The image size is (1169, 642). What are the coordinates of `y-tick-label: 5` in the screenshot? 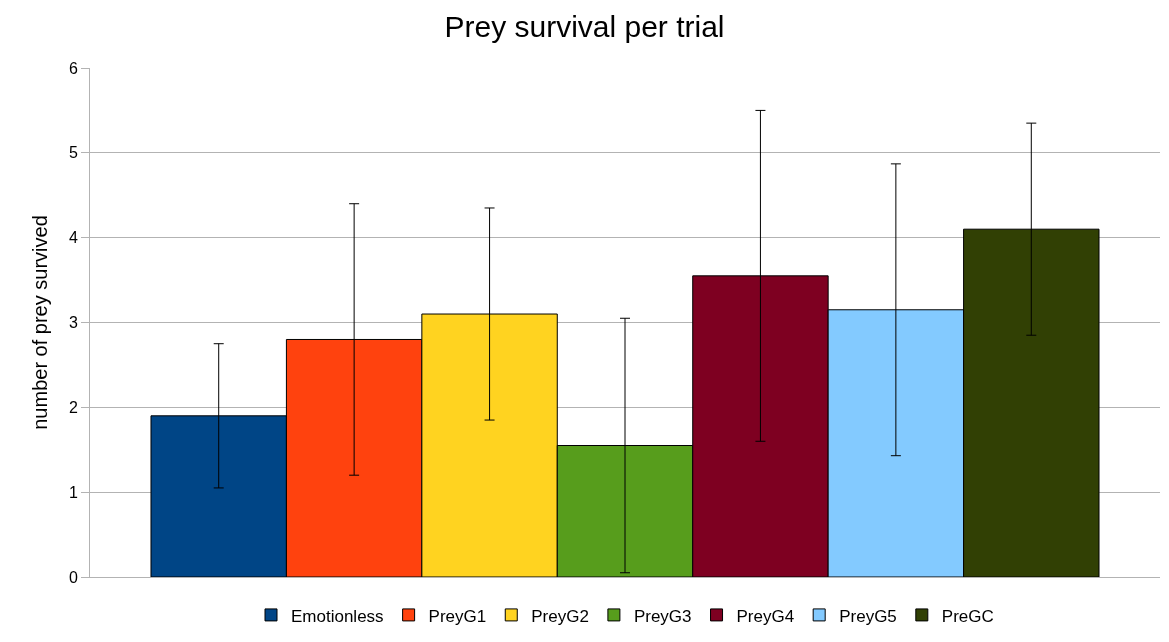 It's located at (73, 153).